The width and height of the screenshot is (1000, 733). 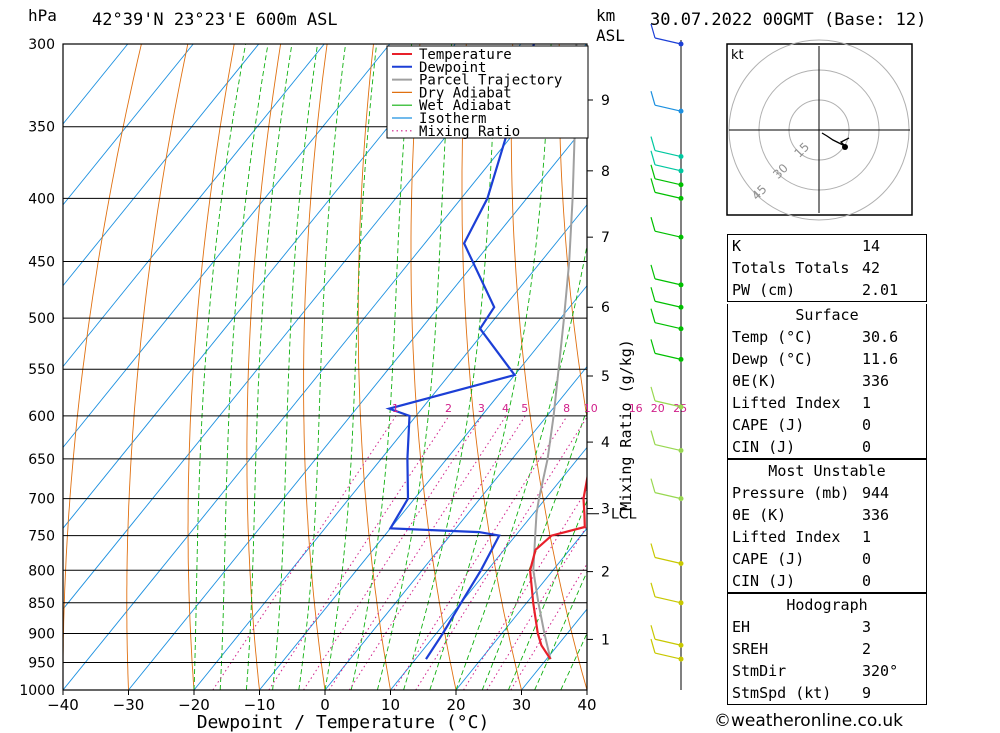 What do you see at coordinates (505, 408) in the screenshot?
I see `mixing-ratio-tick-label: 4` at bounding box center [505, 408].